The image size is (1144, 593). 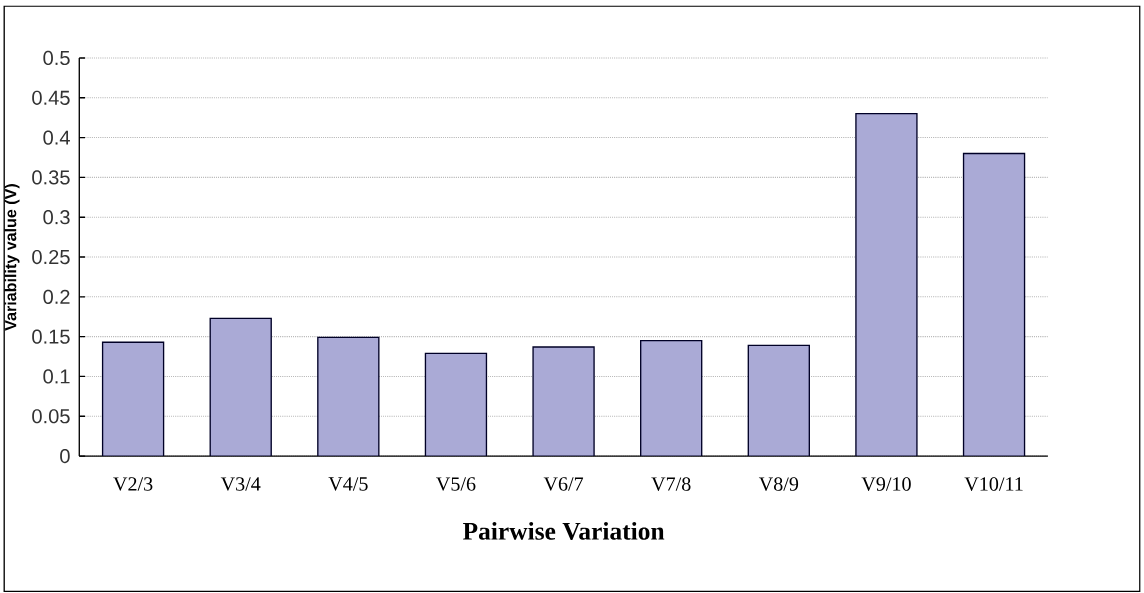 What do you see at coordinates (51, 177) in the screenshot?
I see `y-tick-label: 0.35` at bounding box center [51, 177].